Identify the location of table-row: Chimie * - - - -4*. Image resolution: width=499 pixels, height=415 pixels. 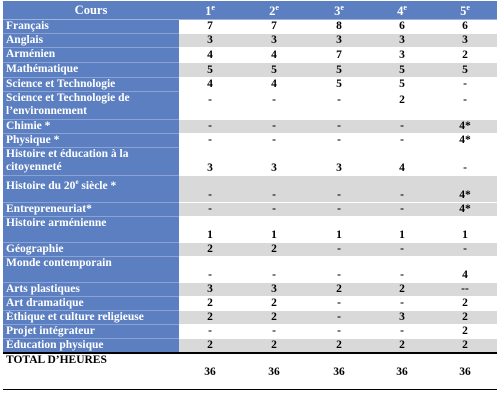
(250, 126).